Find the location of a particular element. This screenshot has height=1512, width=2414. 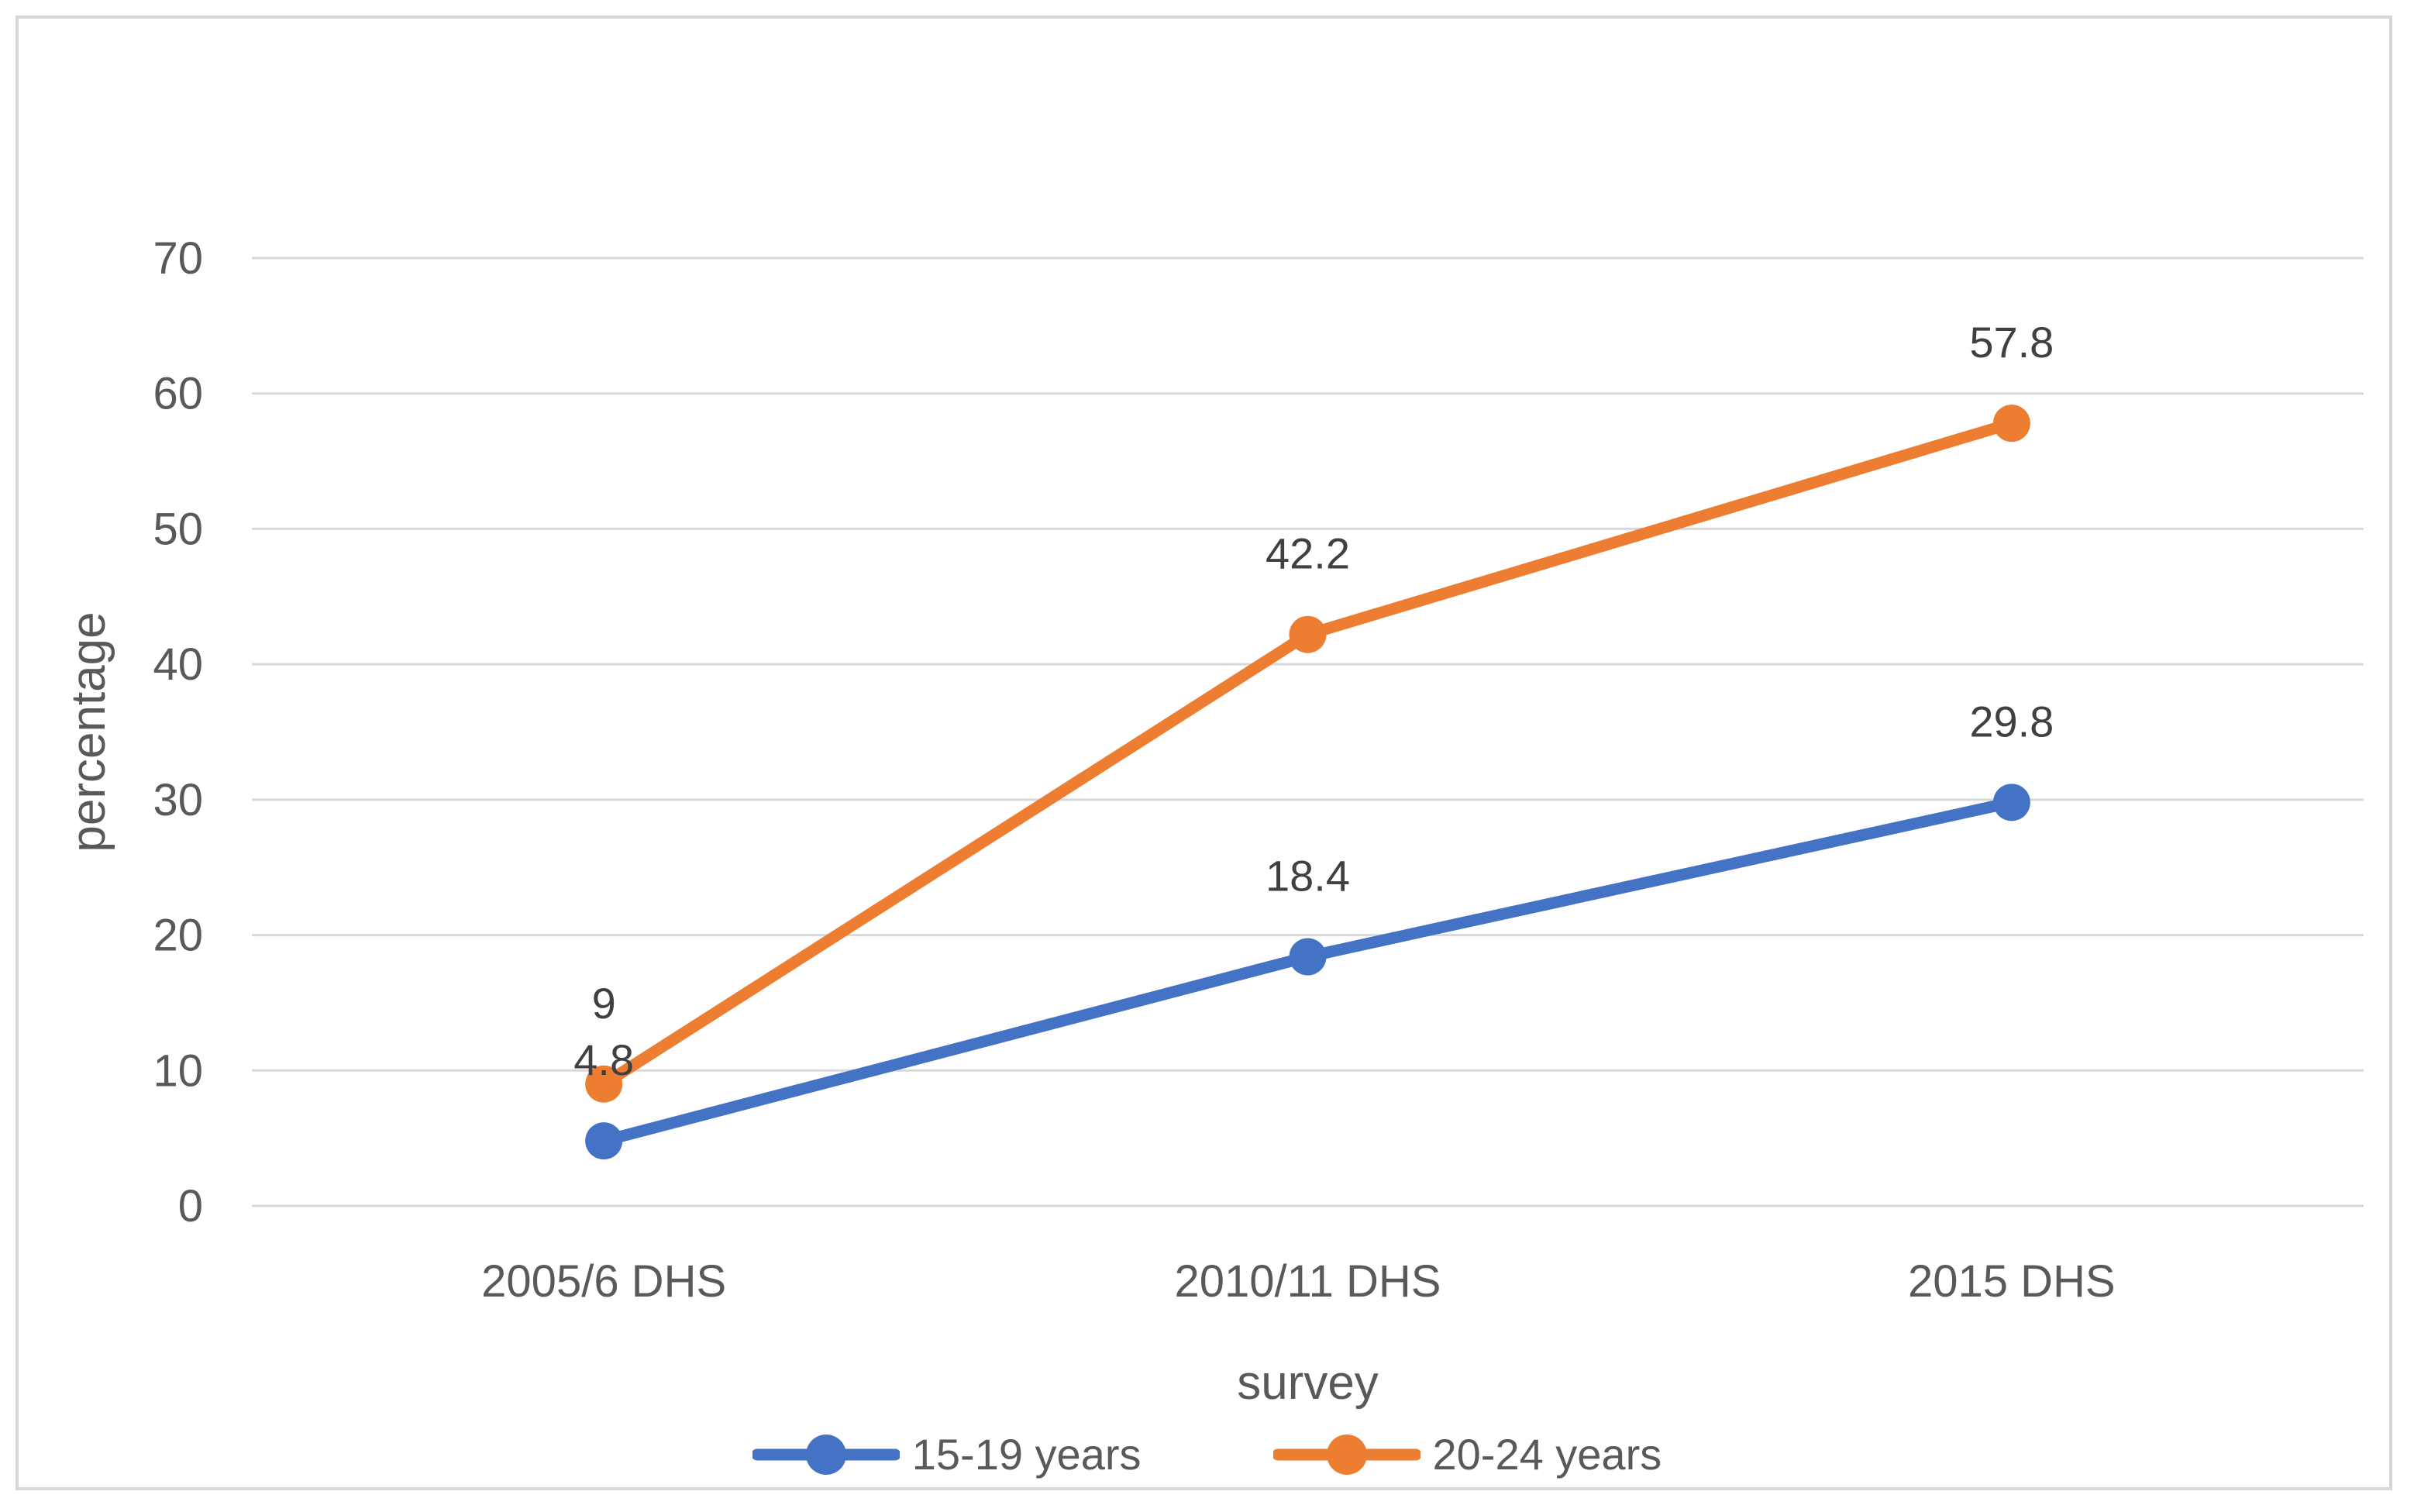

y-tick-label: 0 is located at coordinates (190, 1206).